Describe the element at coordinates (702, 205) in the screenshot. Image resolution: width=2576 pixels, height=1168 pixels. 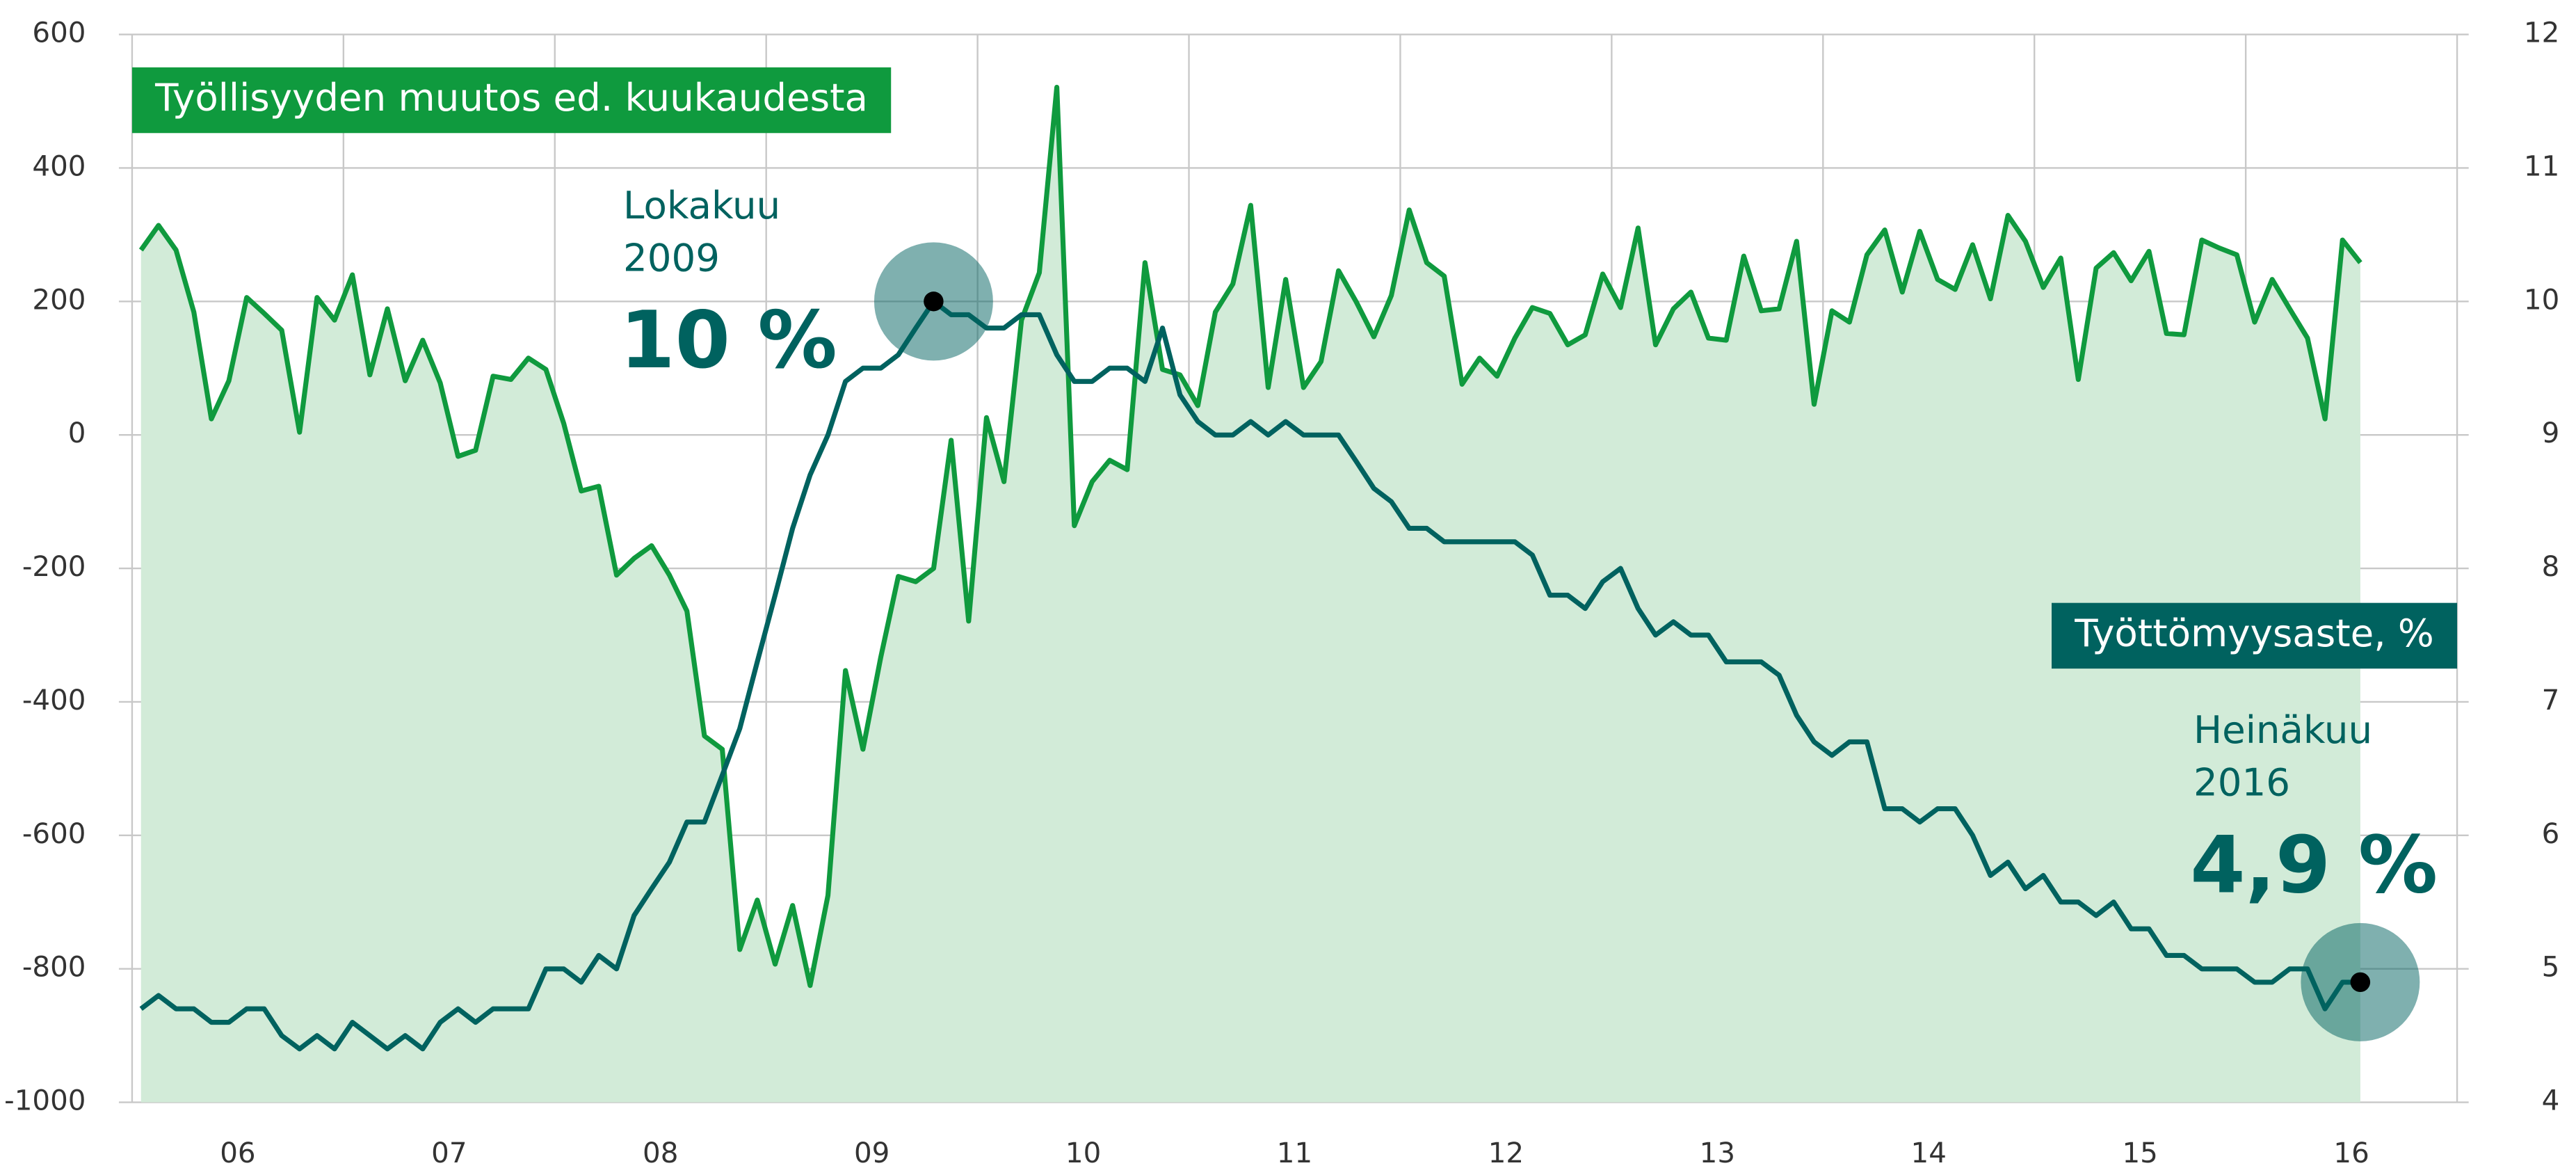
I see `annotation-text: Lokakuu` at that location.